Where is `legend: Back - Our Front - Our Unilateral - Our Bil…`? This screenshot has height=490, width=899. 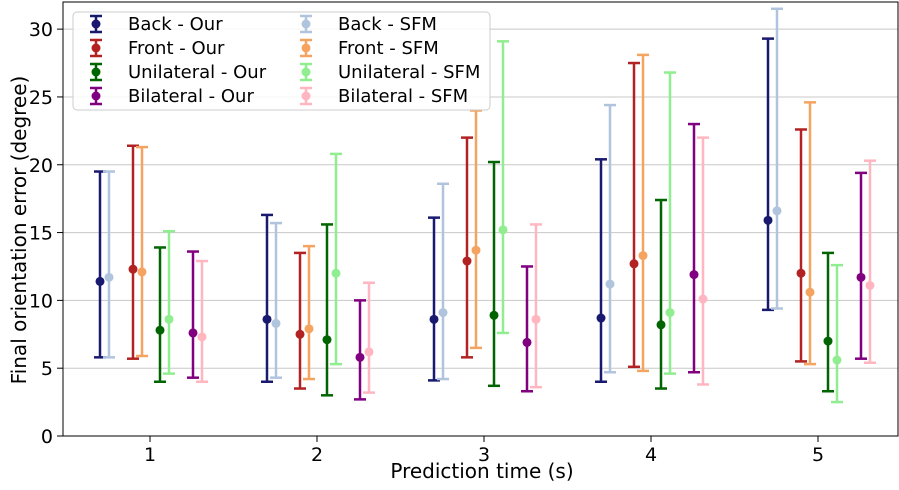 legend: Back - Our Front - Our Unilateral - Our Bil… is located at coordinates (281, 61).